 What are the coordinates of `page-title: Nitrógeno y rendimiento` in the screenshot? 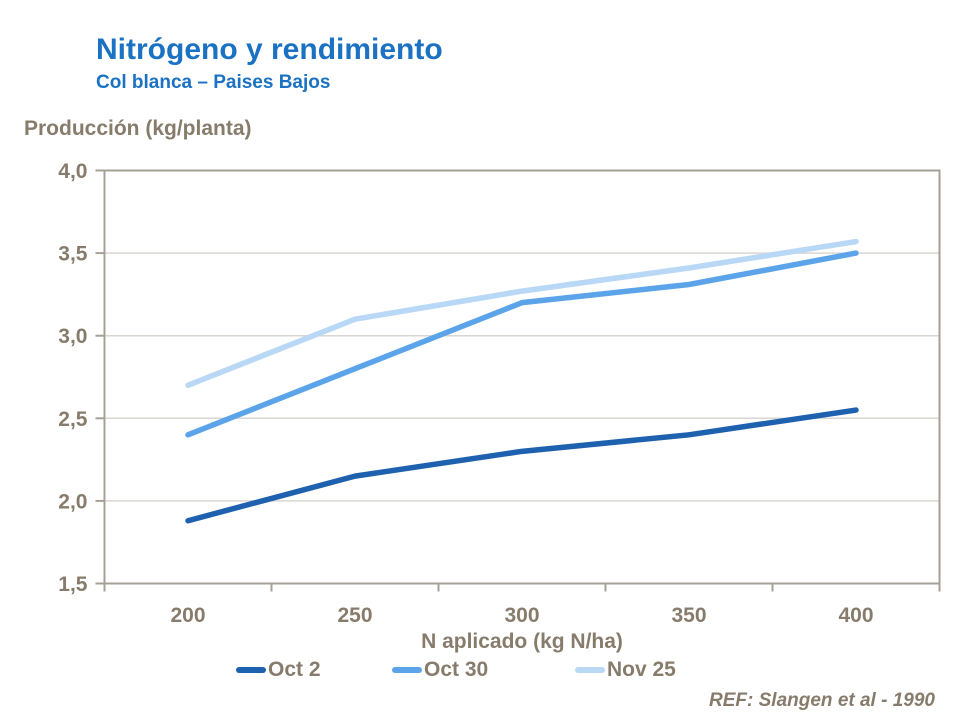 It's located at (269, 49).